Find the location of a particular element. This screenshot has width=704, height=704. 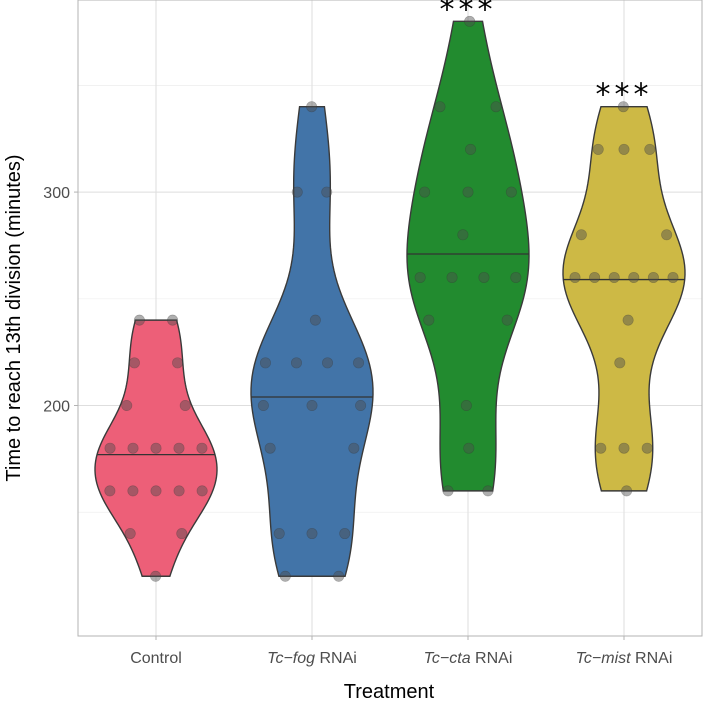

x-axis-title: Treatment is located at coordinates (389, 692).